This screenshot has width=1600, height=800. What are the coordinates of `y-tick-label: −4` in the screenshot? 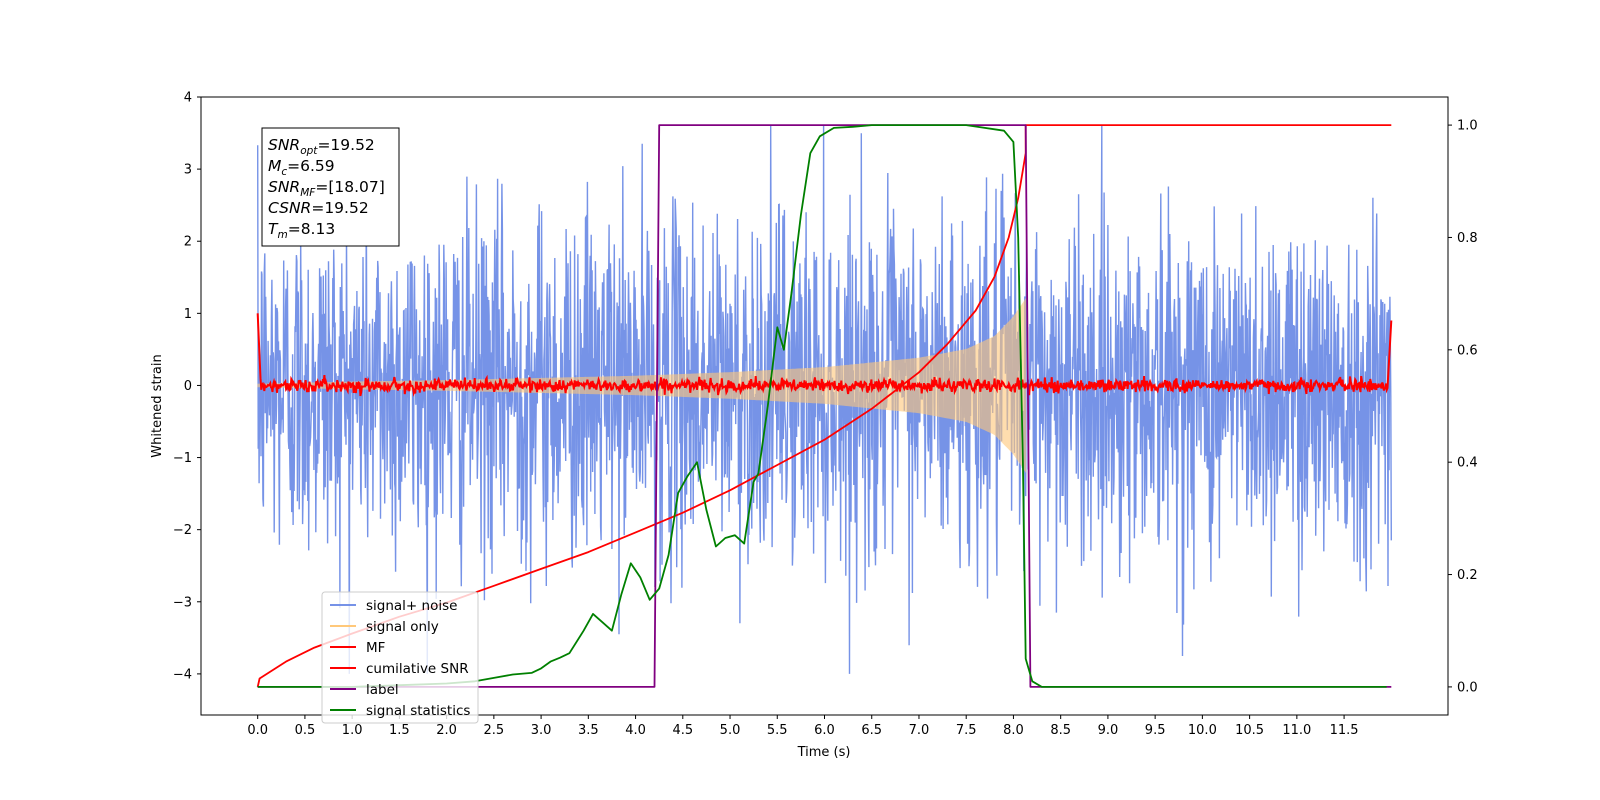 It's located at (182, 674).